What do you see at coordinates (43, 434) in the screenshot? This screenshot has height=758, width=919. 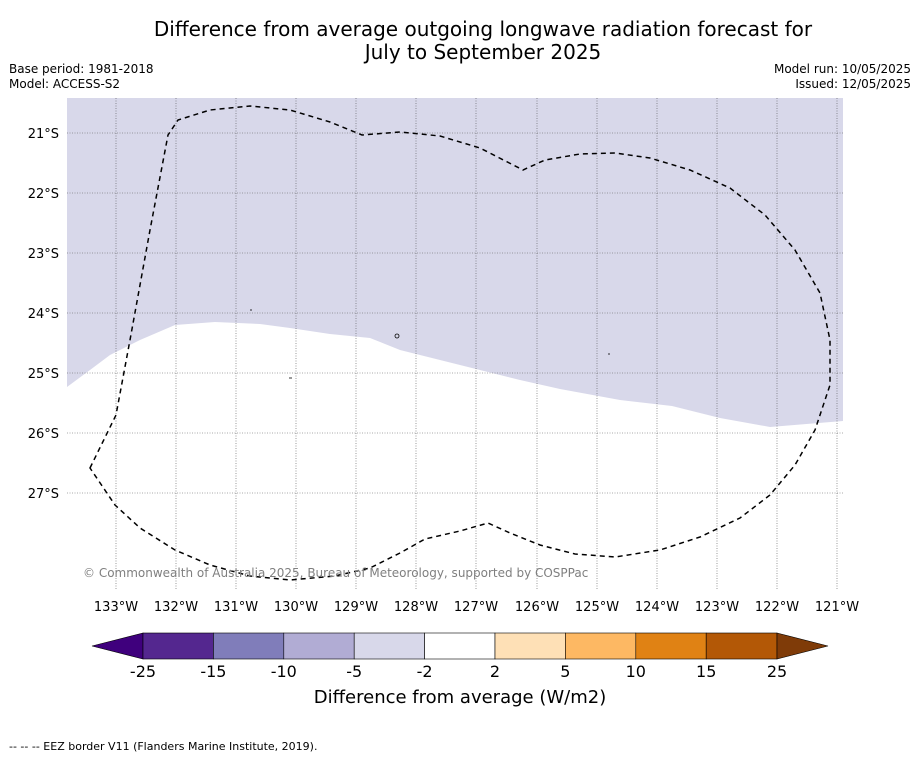 I see `lat-label: 26°S` at bounding box center [43, 434].